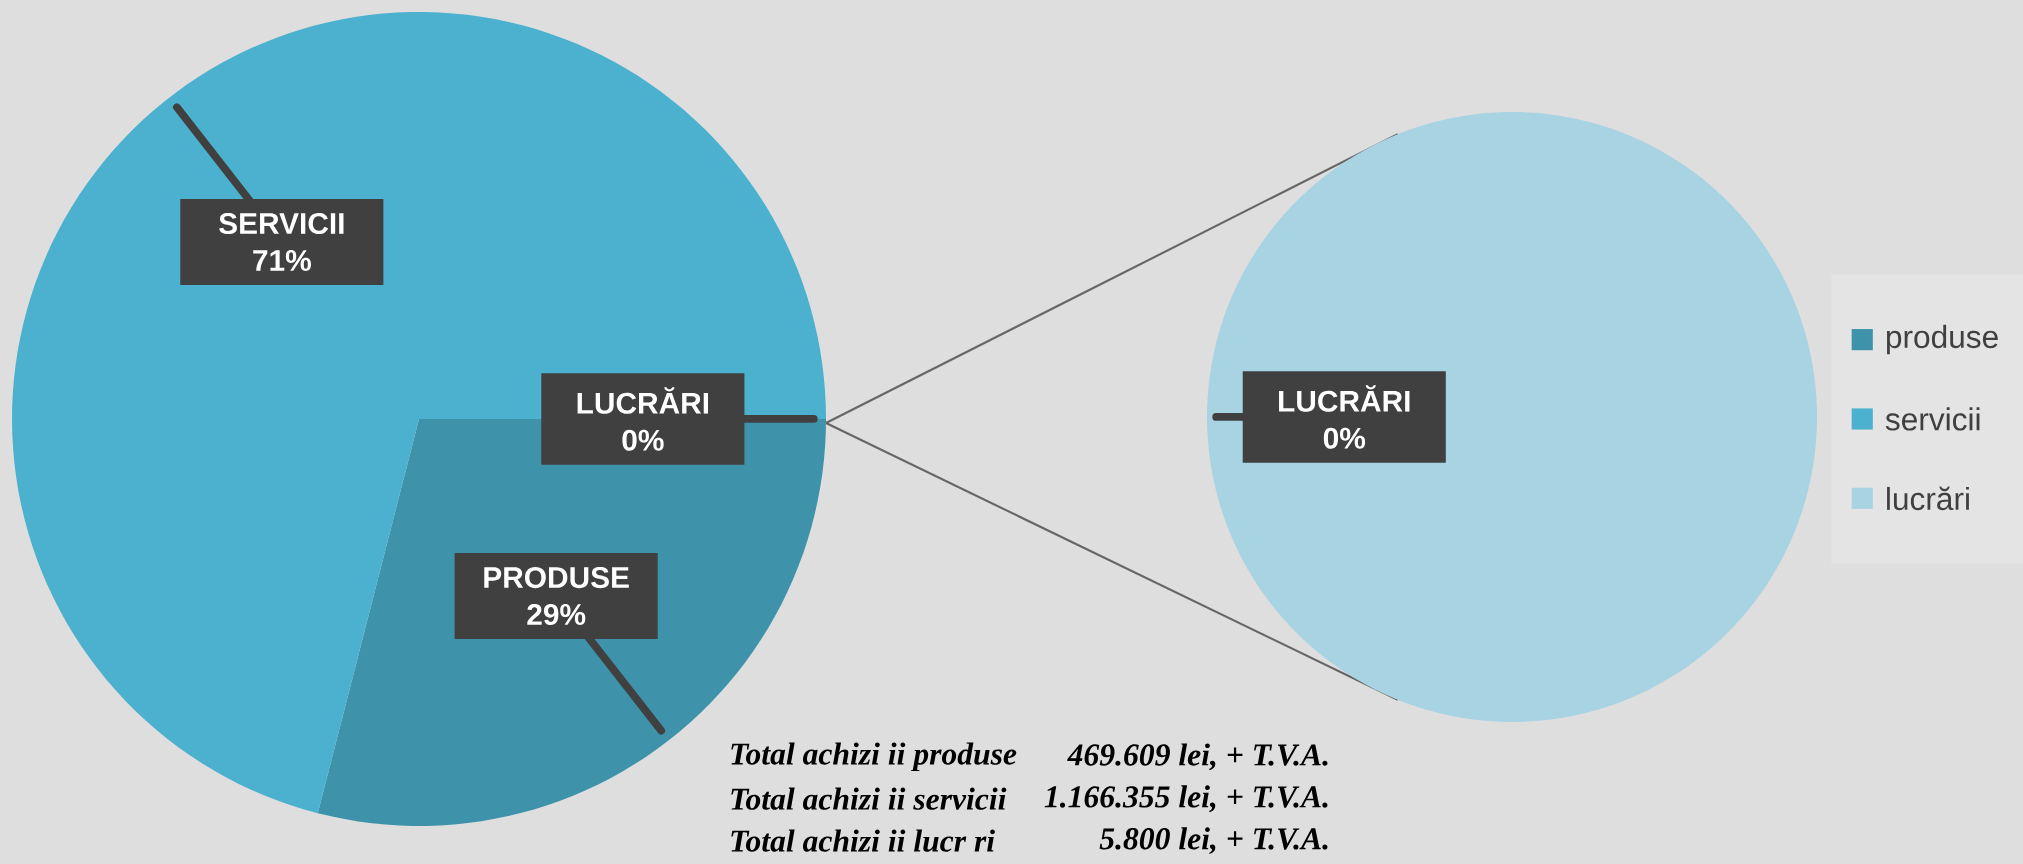  I want to click on text: 5.800 lei, + T.V.A., so click(1213, 841).